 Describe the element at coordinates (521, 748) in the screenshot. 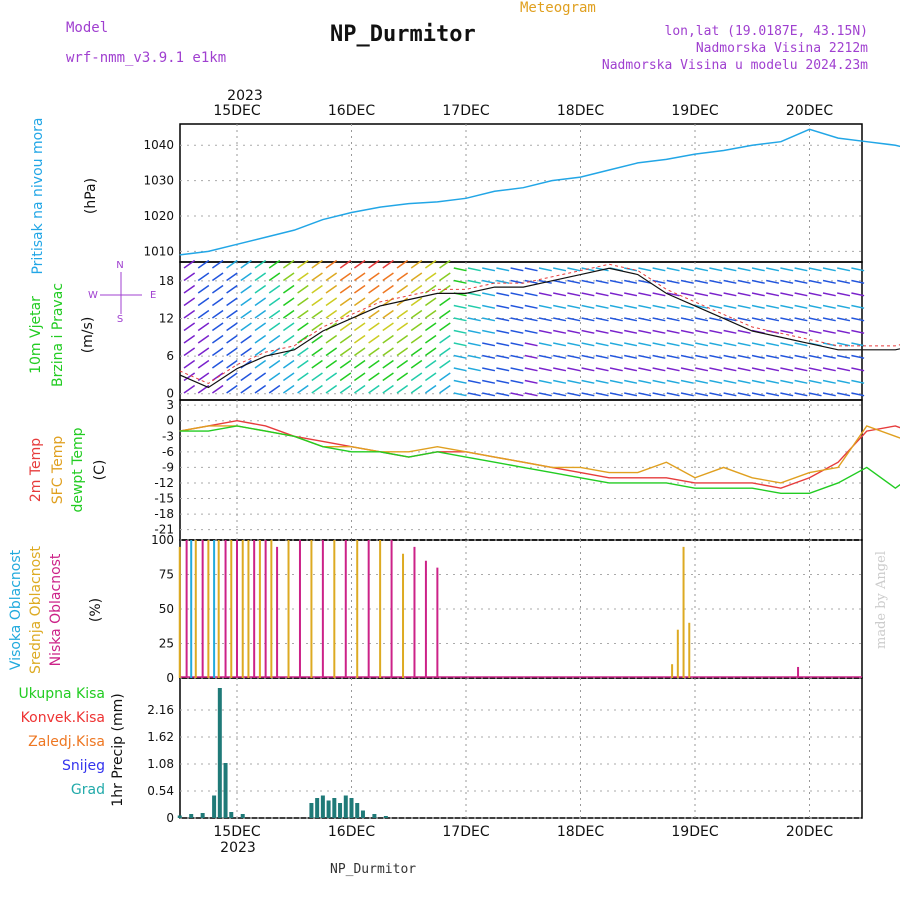

I see `panel-frame-prec` at that location.